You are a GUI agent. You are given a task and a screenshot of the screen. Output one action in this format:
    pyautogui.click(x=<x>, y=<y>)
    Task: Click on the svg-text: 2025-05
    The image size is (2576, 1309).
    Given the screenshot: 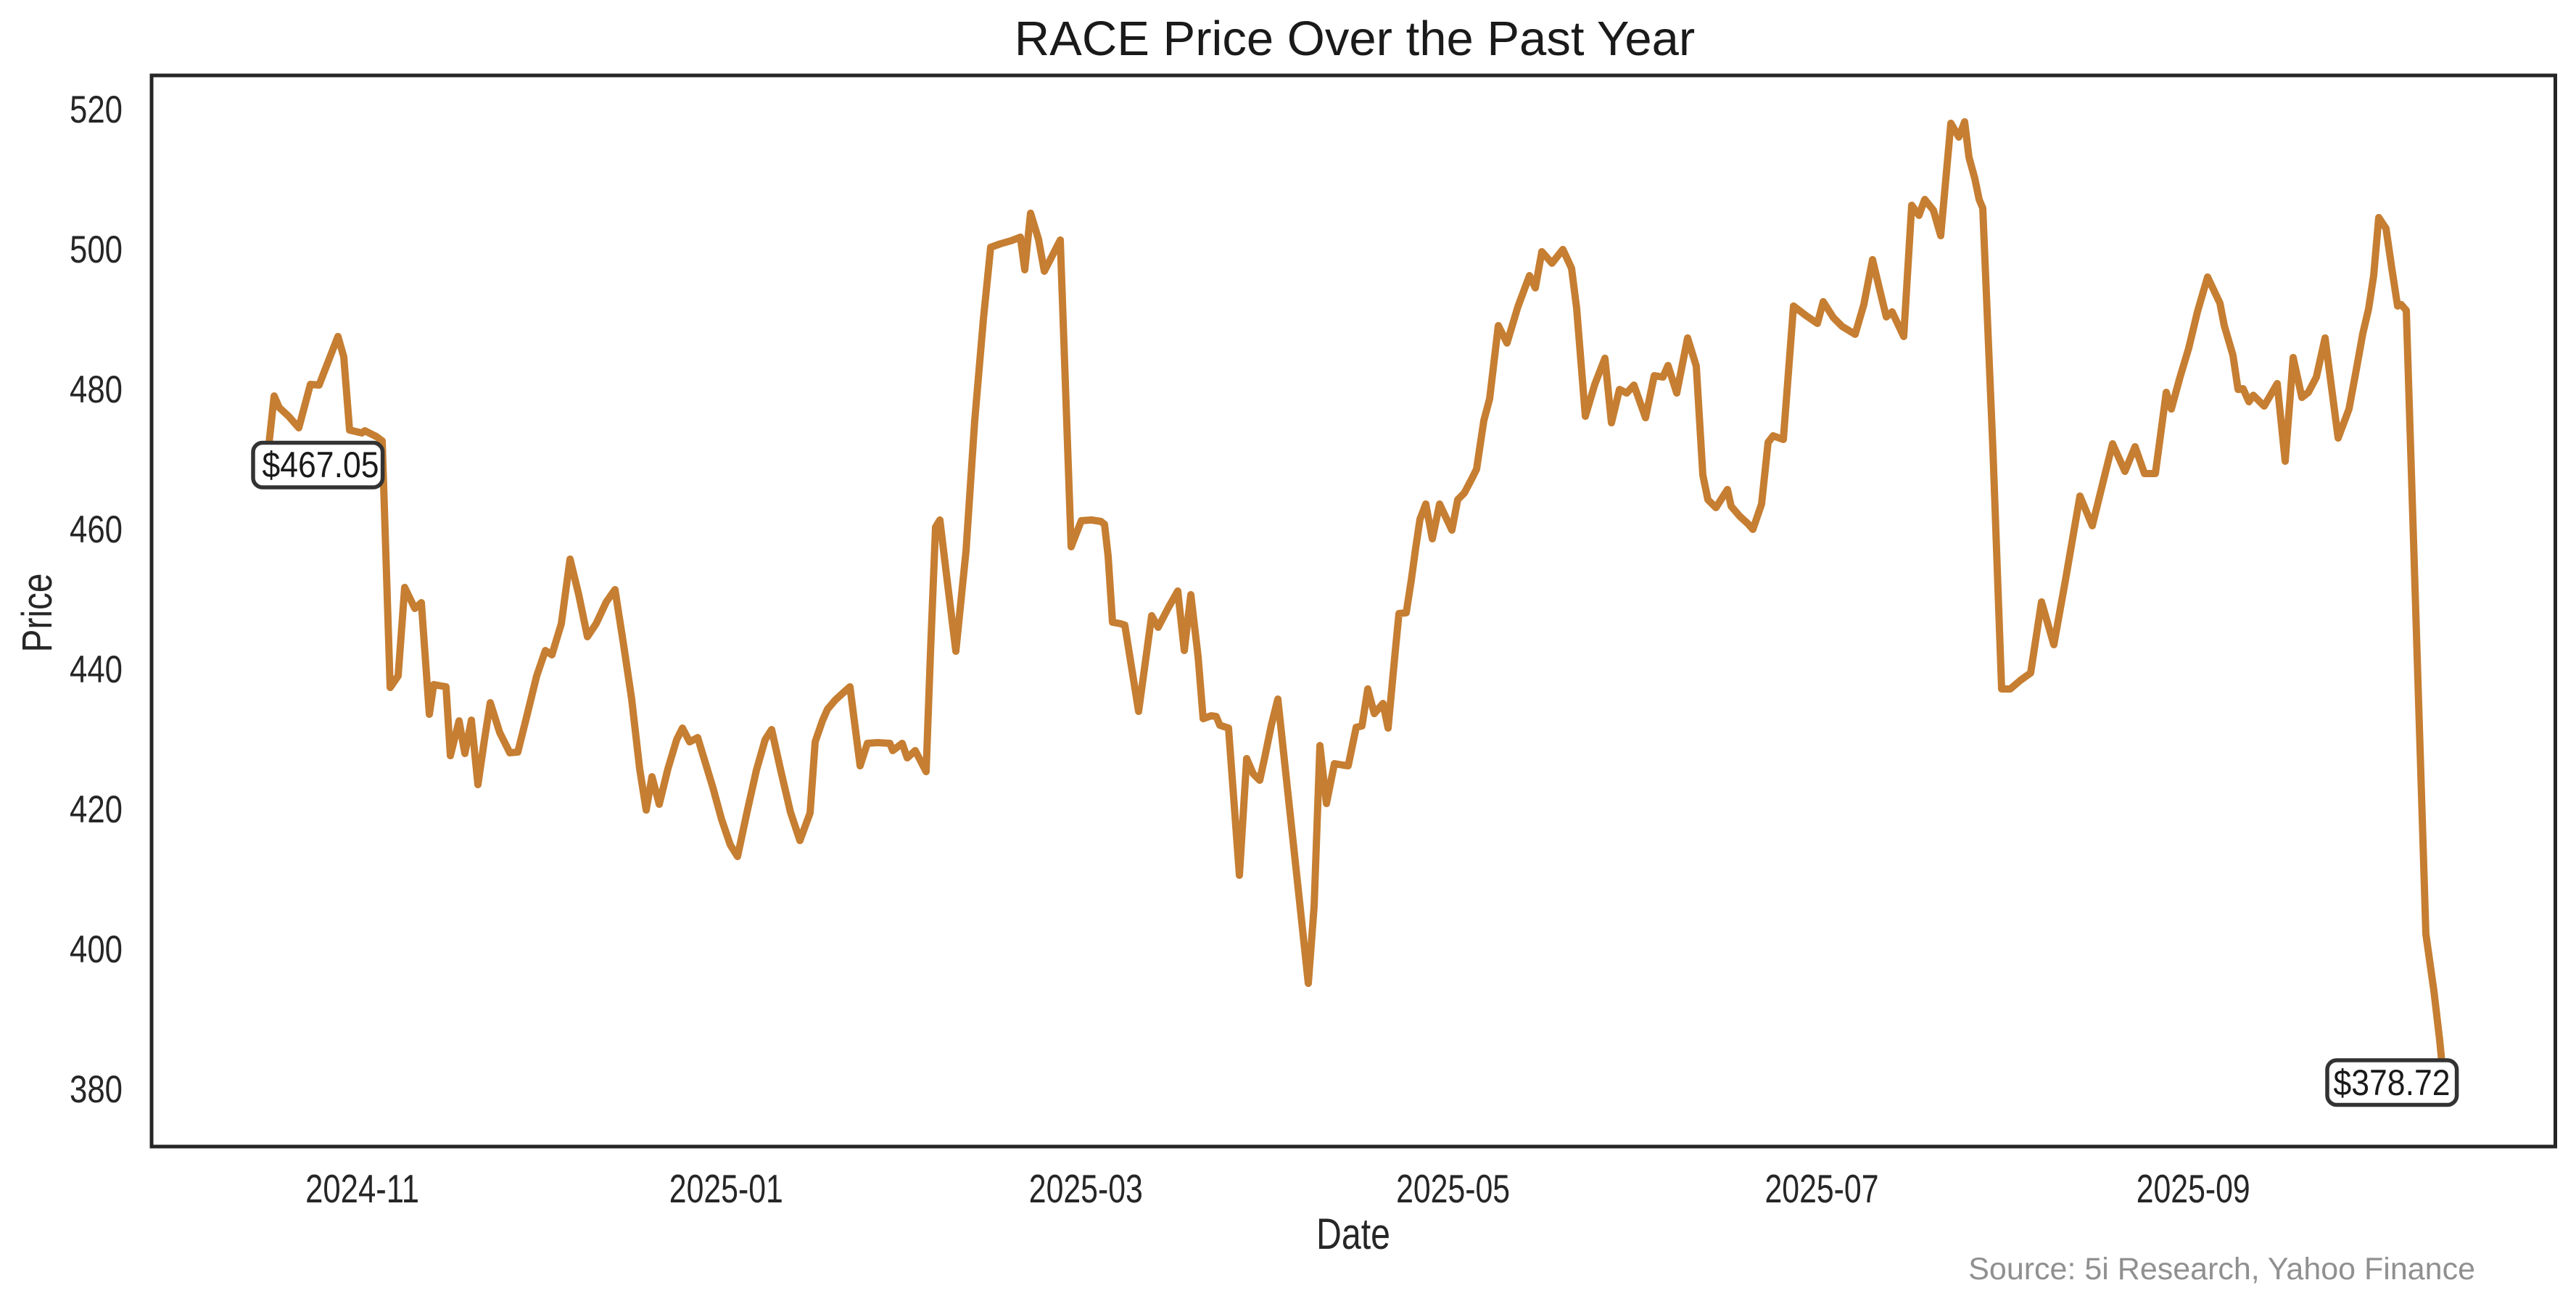 What is the action you would take?
    pyautogui.click(x=1453, y=1189)
    